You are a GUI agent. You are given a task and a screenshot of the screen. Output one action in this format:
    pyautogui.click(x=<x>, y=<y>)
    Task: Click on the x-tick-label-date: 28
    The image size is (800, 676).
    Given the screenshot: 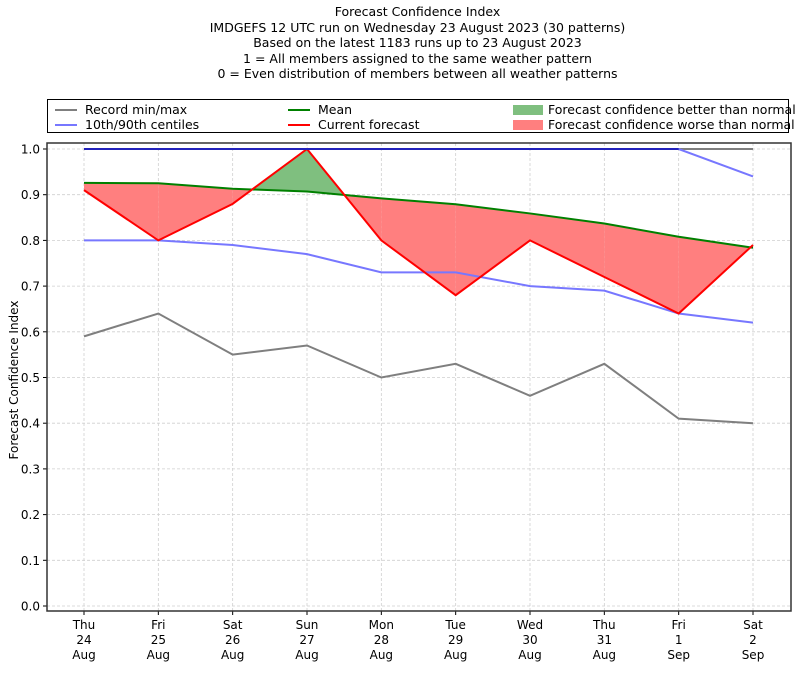 What is the action you would take?
    pyautogui.click(x=381, y=640)
    